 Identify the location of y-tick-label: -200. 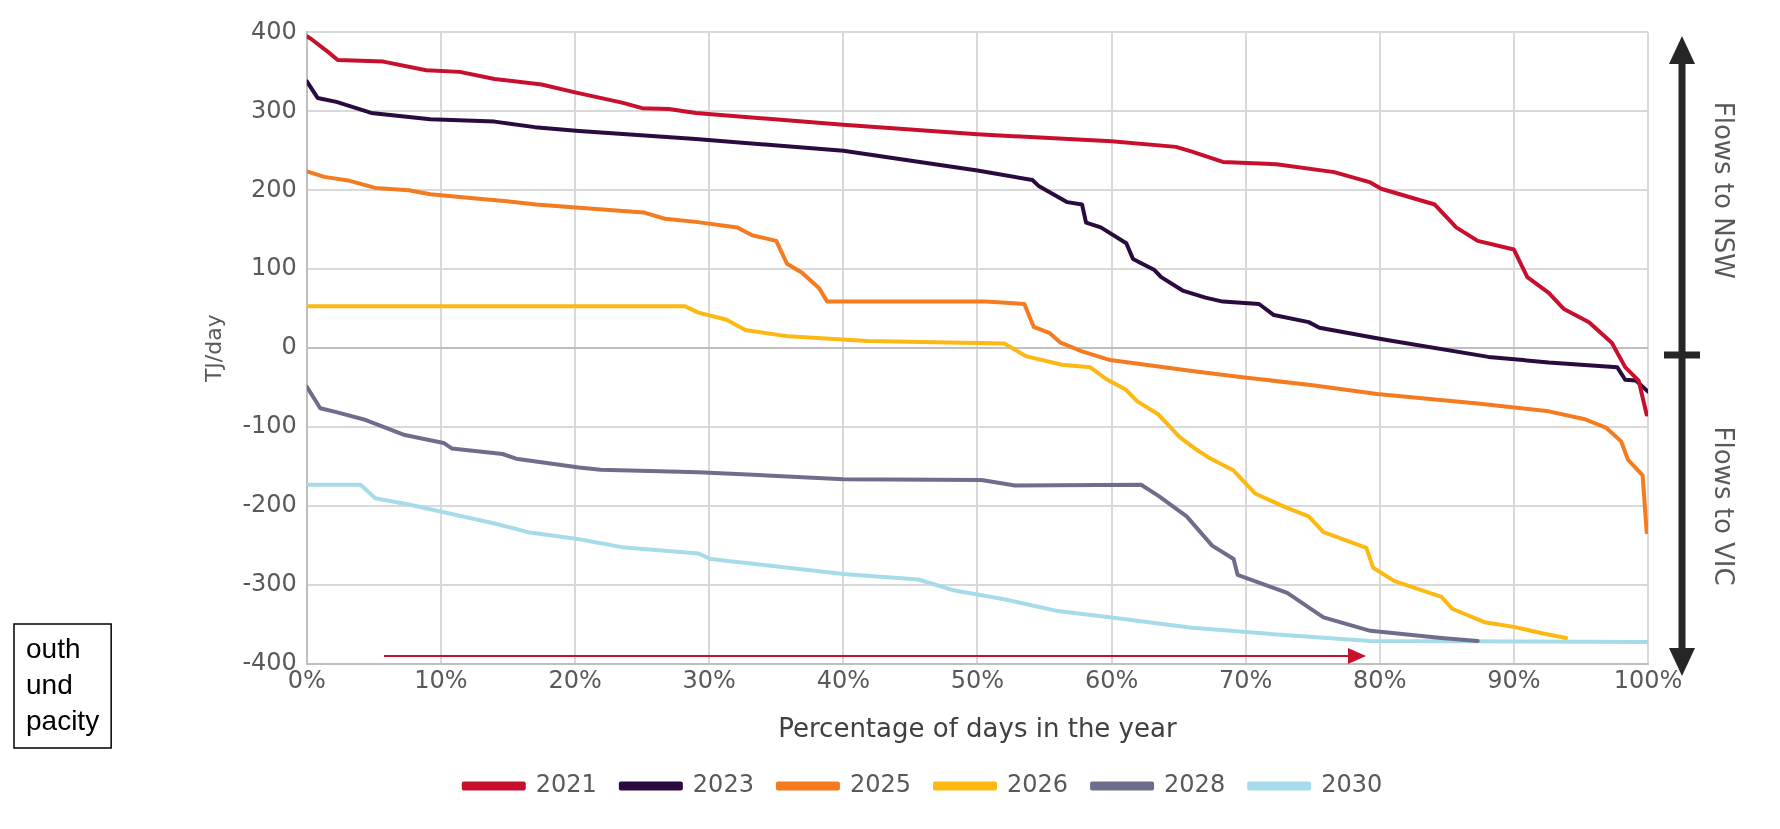
(269, 504).